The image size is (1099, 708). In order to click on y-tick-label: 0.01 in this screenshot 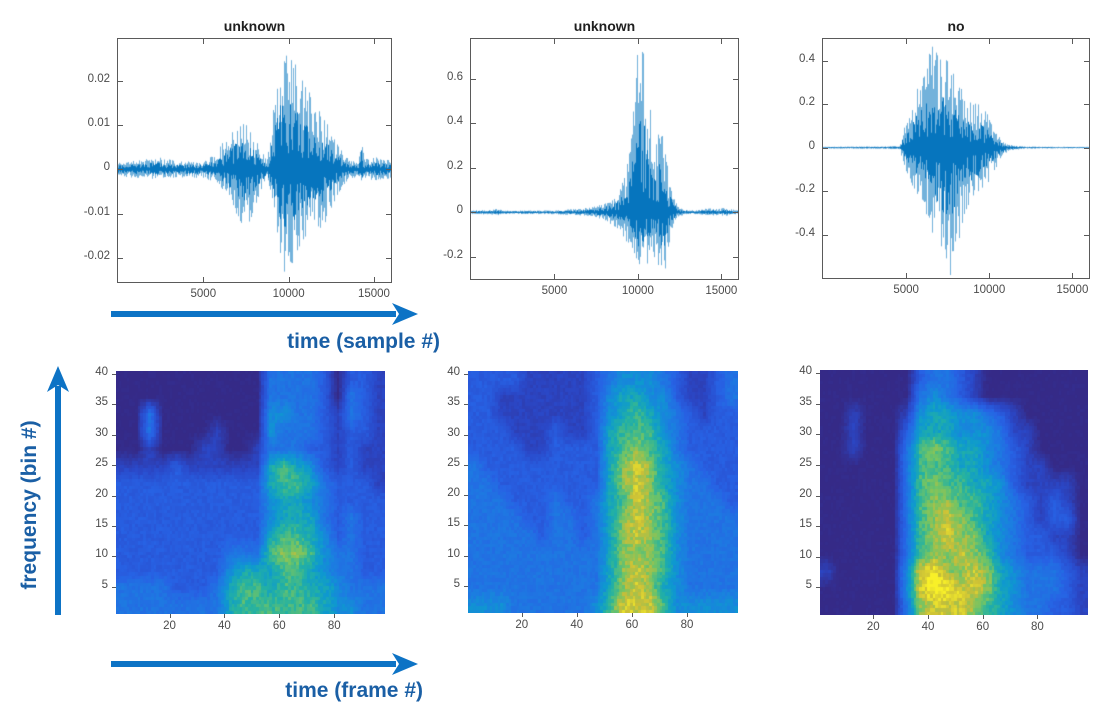, I will do `click(98, 123)`.